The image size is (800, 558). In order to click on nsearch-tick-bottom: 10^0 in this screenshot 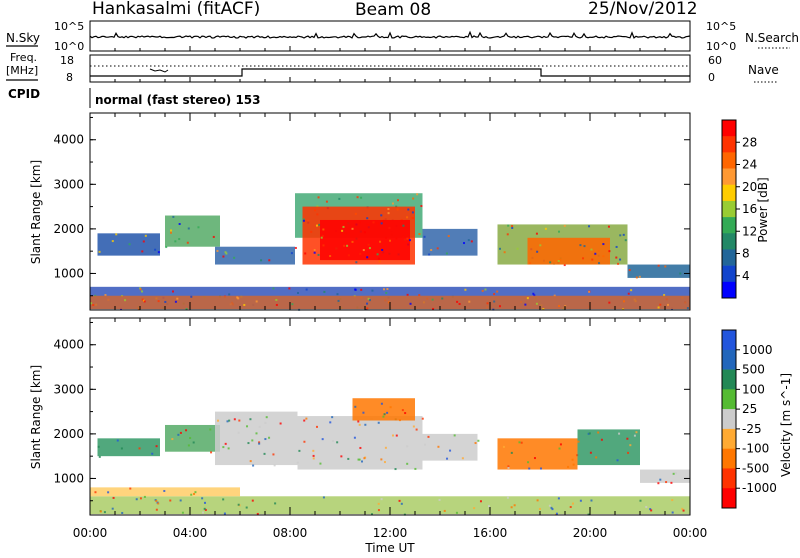, I will do `click(721, 46)`.